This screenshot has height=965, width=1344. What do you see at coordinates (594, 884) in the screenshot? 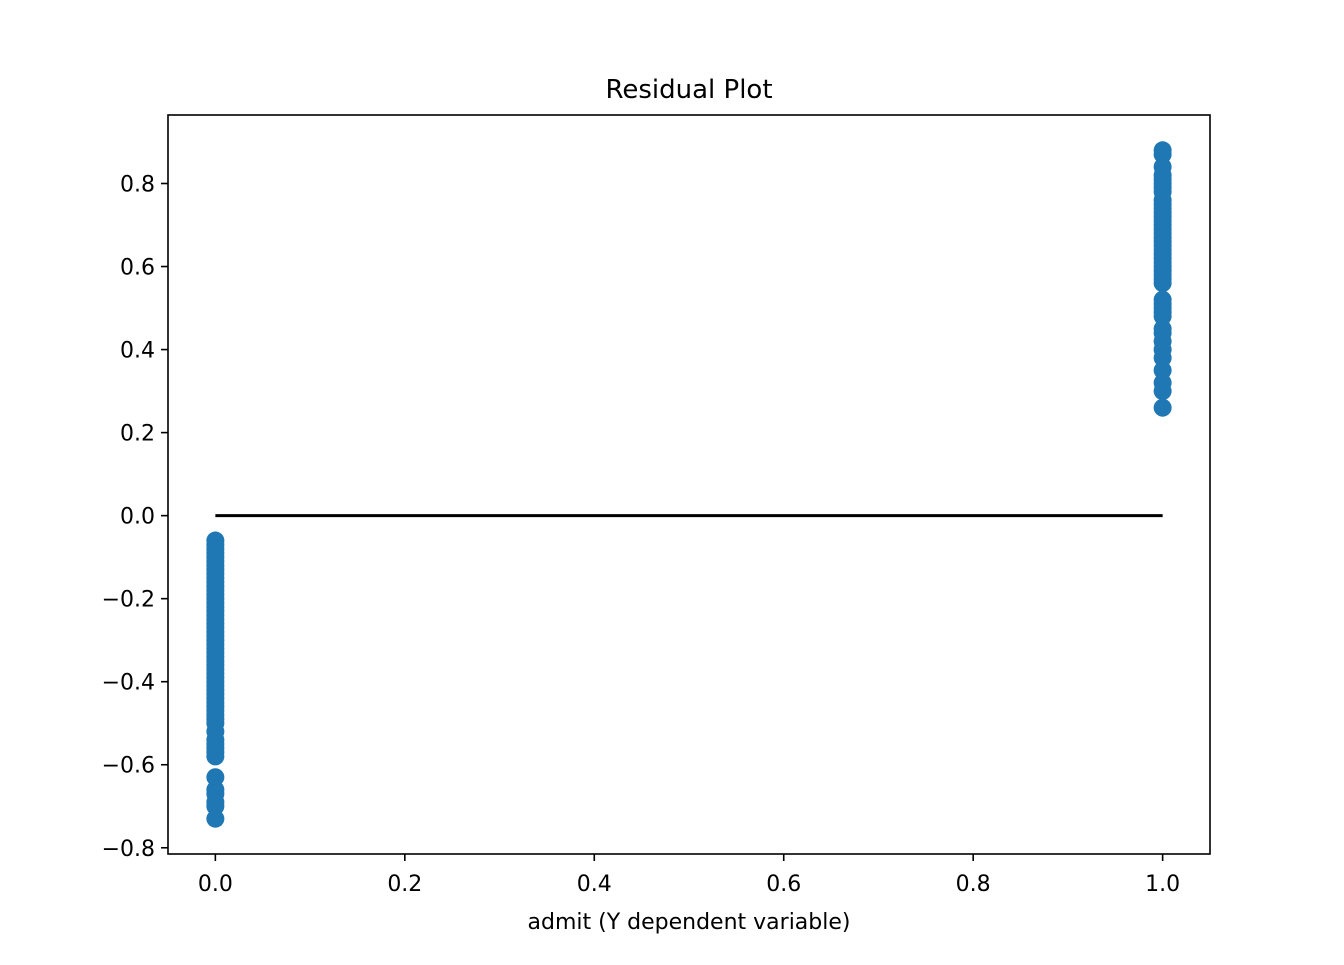
I see `x-tick-label: 0.4` at bounding box center [594, 884].